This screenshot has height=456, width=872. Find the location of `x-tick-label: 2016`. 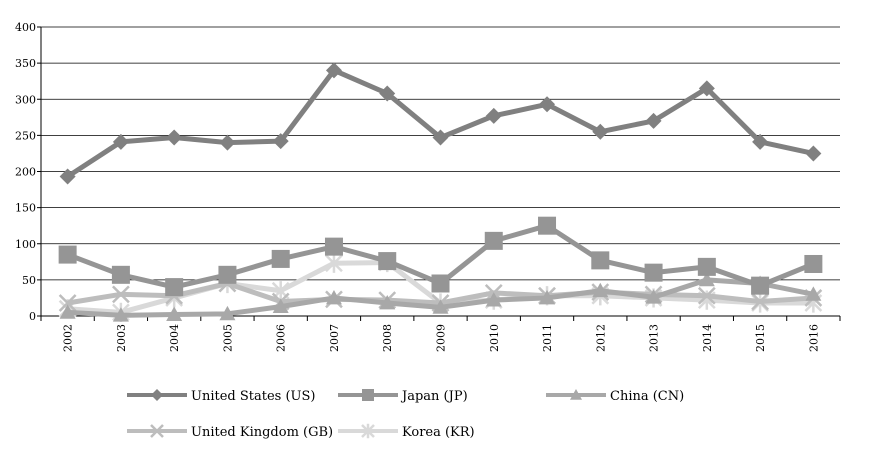

x-tick-label: 2016 is located at coordinates (813, 338).